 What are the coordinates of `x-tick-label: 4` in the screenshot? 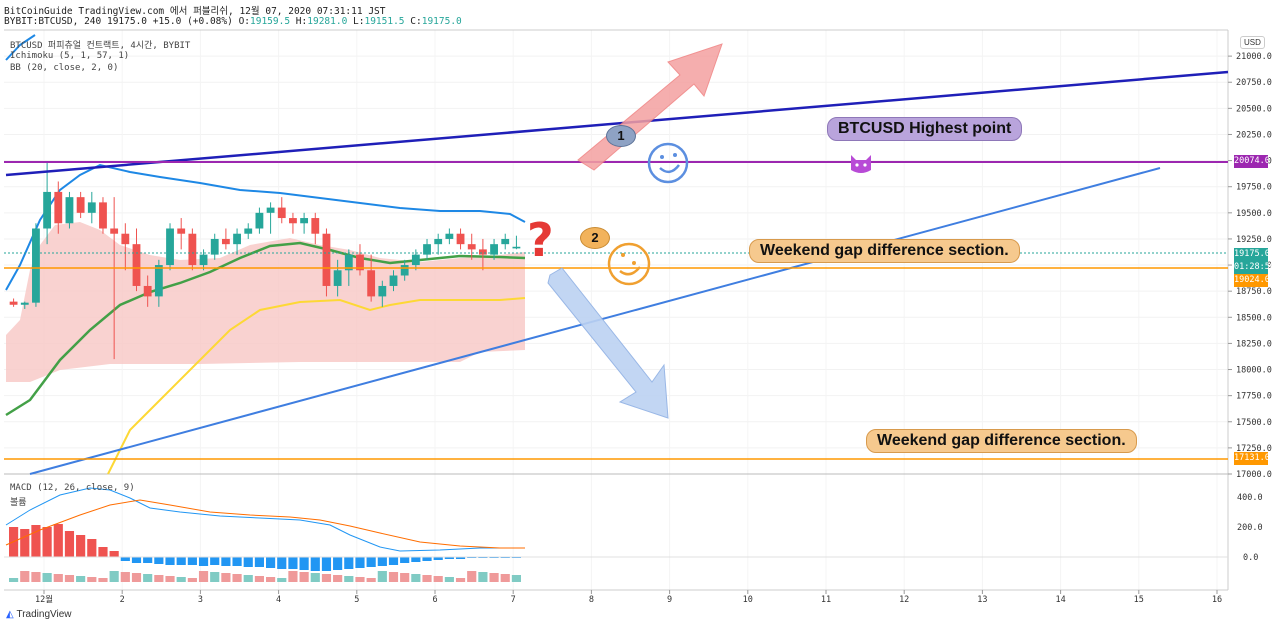 It's located at (278, 600).